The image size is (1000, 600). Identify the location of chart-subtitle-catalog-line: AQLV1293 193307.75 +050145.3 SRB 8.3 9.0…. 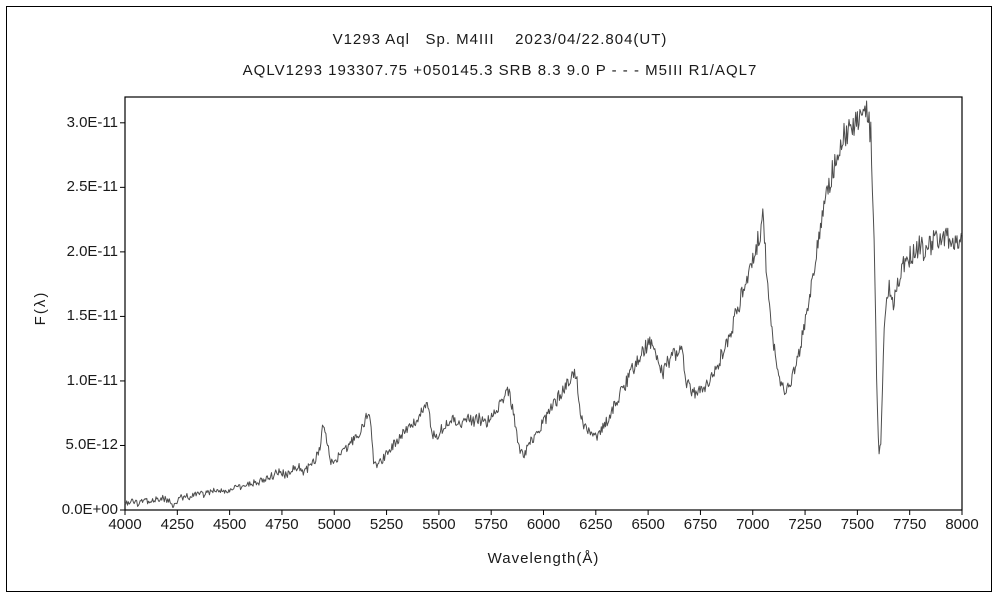
(500, 70).